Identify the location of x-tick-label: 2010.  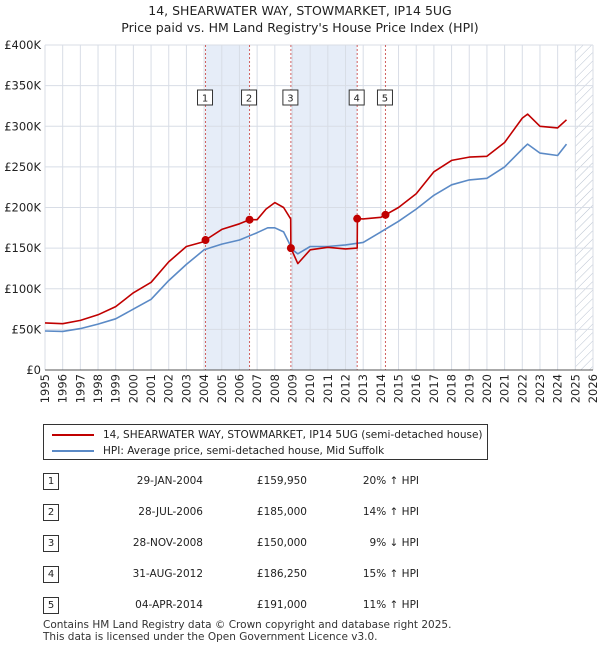
(310, 388).